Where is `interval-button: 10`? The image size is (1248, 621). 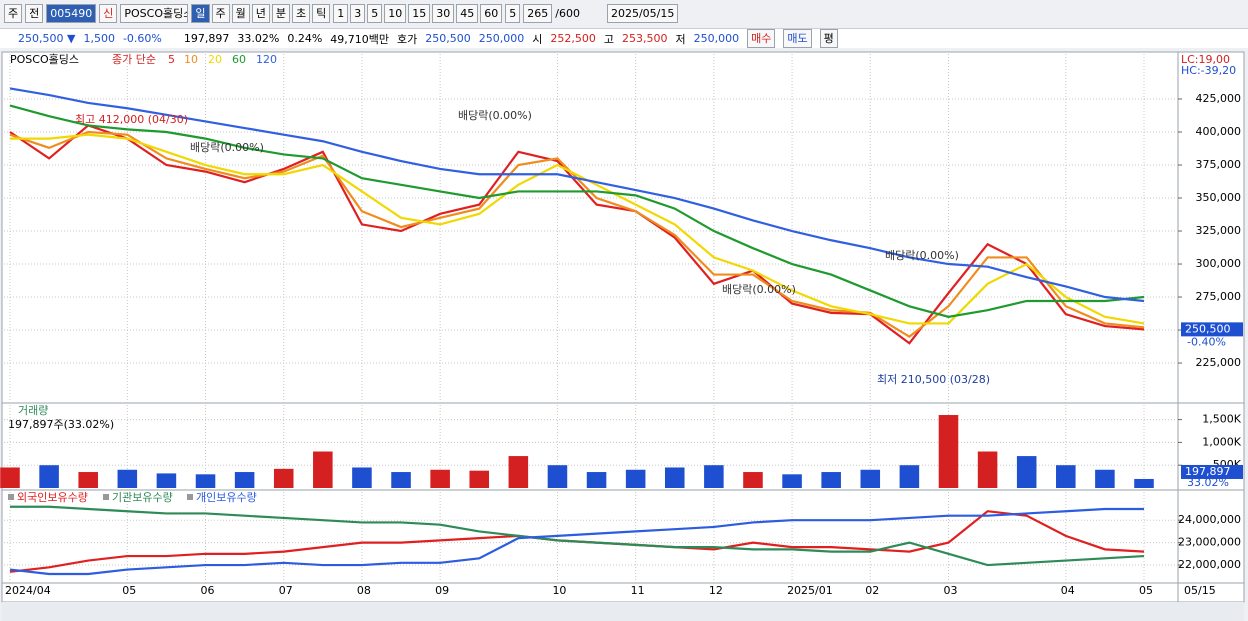 interval-button: 10 is located at coordinates (395, 13).